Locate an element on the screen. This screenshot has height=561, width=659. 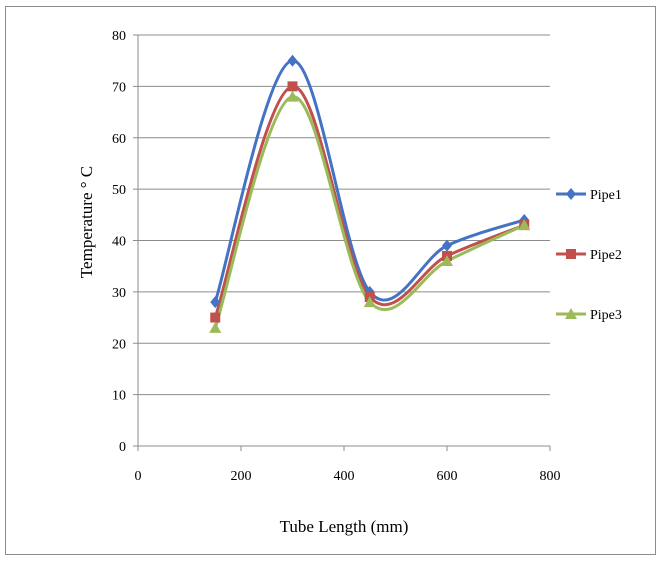
y-tick-label-40: 40 is located at coordinates (119, 242).